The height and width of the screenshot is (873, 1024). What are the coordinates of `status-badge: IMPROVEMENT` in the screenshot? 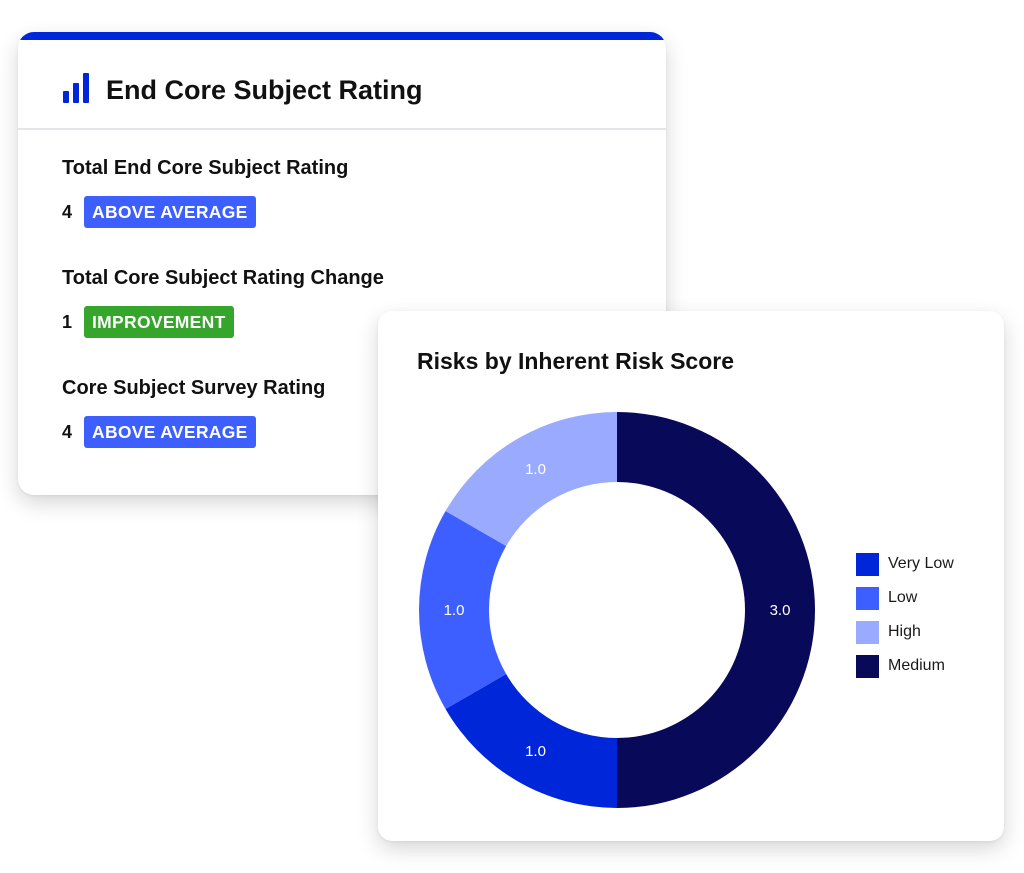 It's located at (159, 322).